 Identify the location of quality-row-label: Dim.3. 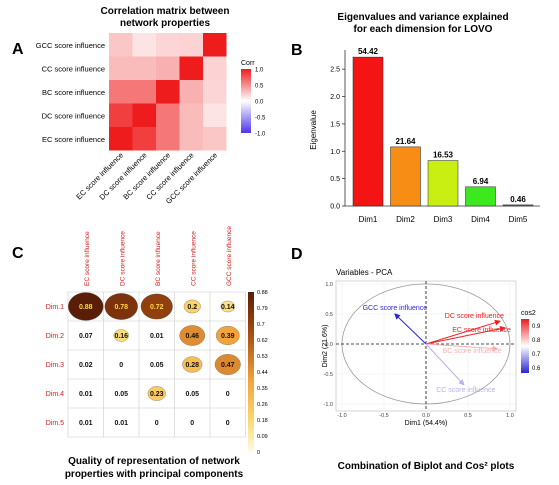
(55, 365).